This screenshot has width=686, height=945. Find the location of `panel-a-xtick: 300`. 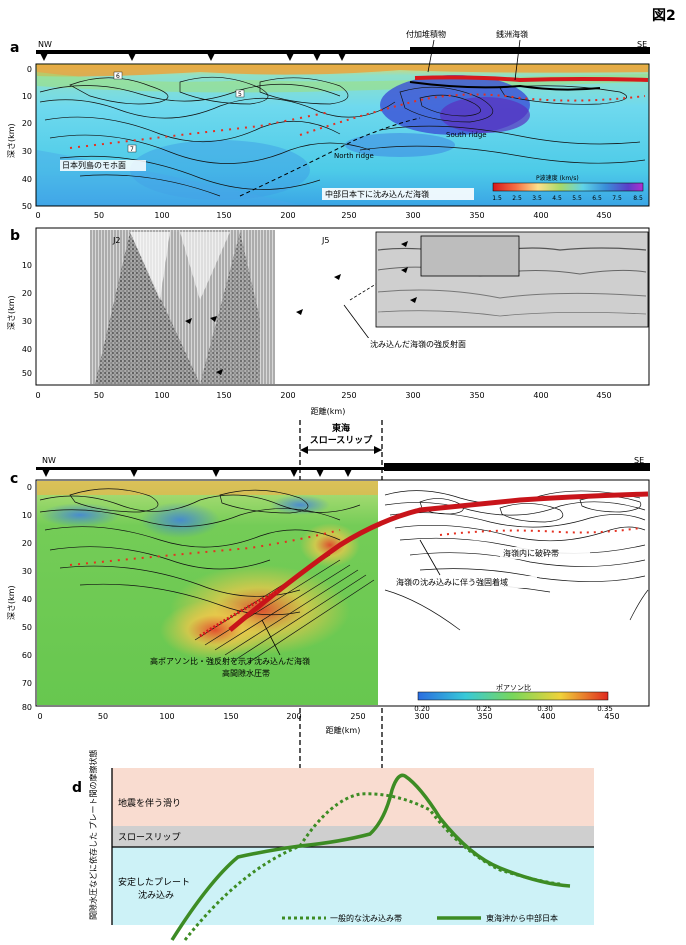

panel-a-xtick: 300 is located at coordinates (412, 215).